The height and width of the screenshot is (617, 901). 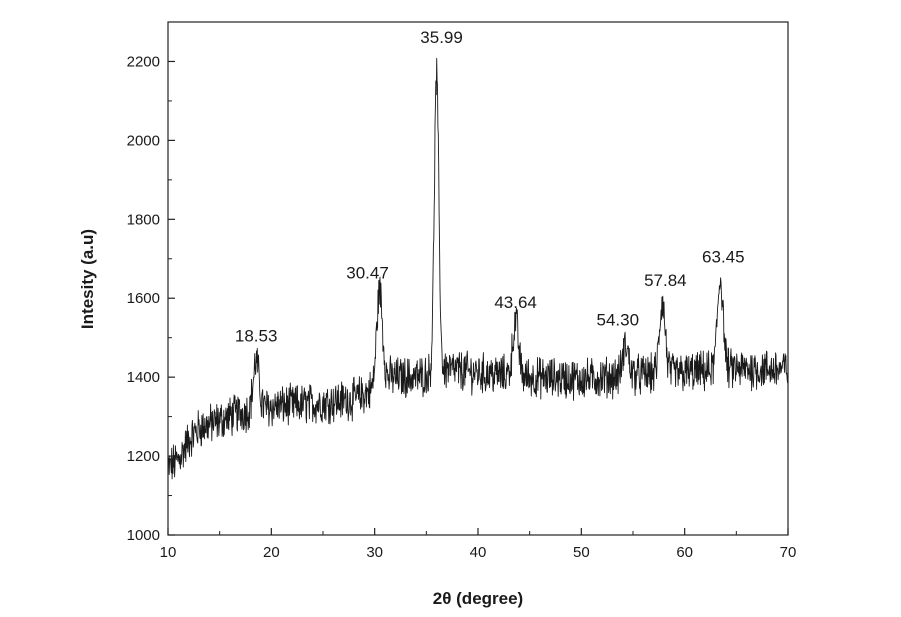 I want to click on y-axis-title: Intesity (a.u), so click(x=87, y=279).